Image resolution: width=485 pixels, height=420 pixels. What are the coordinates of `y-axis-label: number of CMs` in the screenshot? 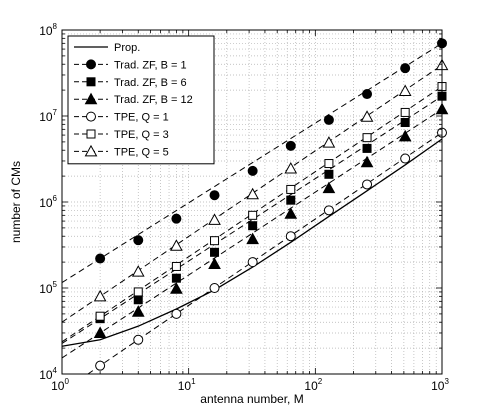 It's located at (16, 202).